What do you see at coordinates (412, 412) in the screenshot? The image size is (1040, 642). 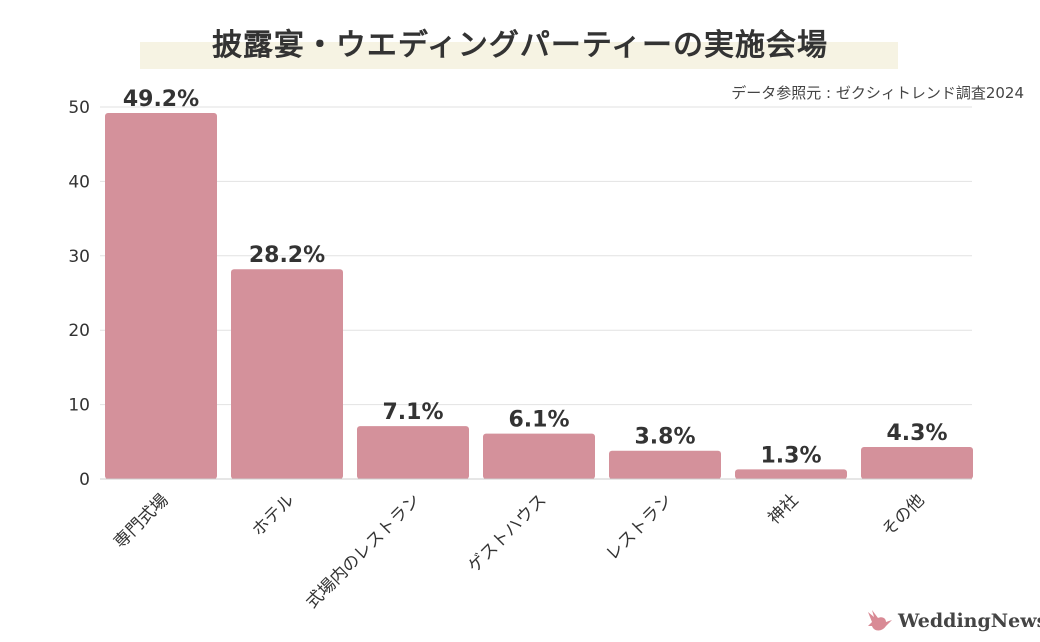 I see `data-label: 7.1%` at bounding box center [412, 412].